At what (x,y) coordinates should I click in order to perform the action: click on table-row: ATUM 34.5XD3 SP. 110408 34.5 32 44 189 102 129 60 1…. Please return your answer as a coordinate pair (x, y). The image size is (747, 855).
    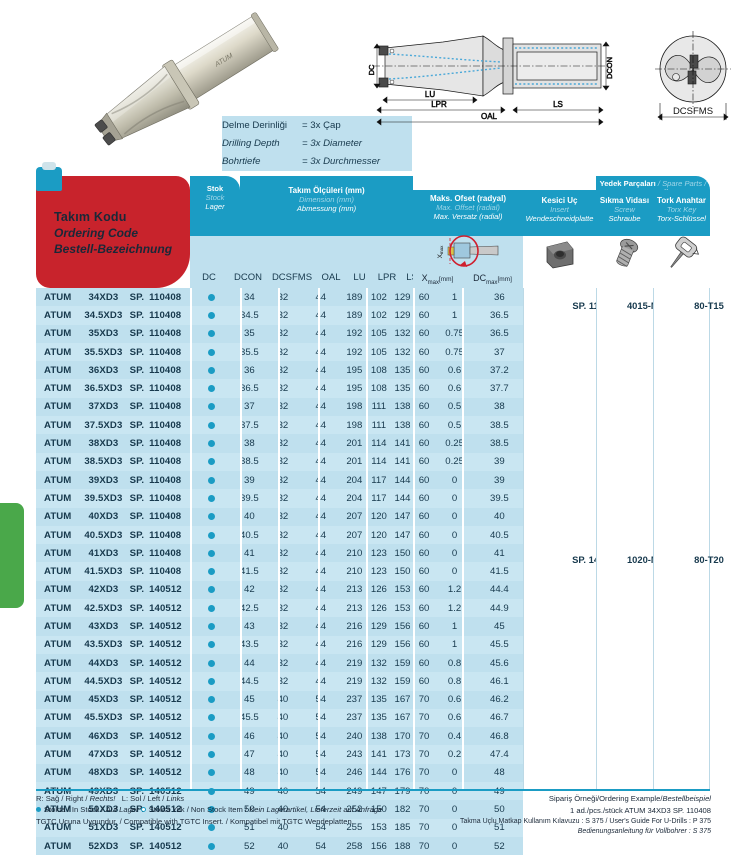
    Looking at the image, I should click on (279, 315).